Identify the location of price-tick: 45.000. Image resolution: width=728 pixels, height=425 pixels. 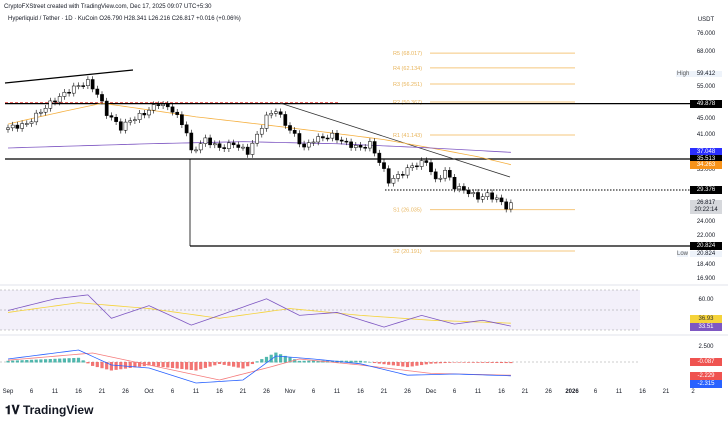
(706, 119).